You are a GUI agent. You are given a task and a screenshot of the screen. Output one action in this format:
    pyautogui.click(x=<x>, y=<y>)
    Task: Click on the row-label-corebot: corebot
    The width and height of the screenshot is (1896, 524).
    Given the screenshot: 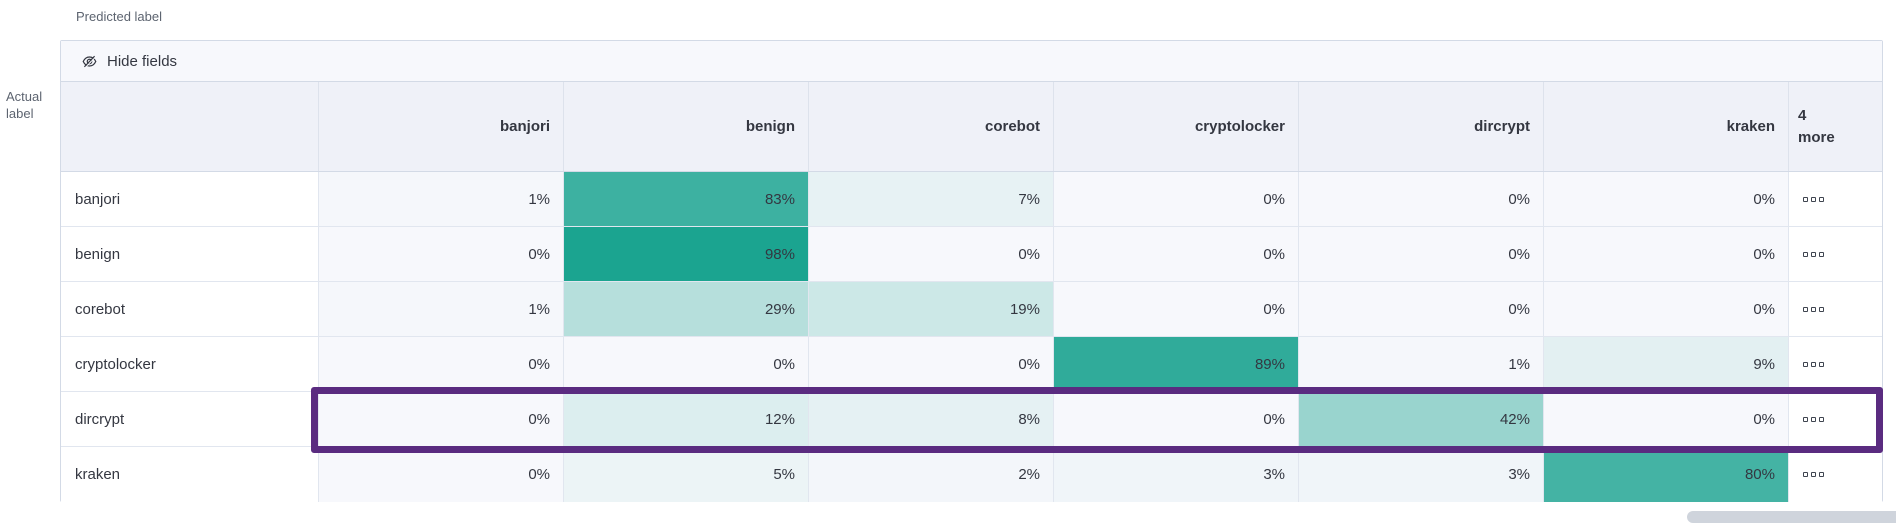 What is the action you would take?
    pyautogui.click(x=189, y=309)
    